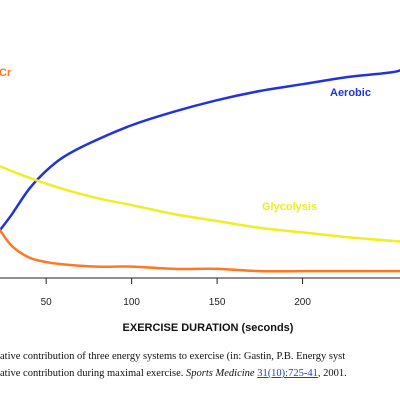 The width and height of the screenshot is (400, 400). Describe the element at coordinates (208, 328) in the screenshot. I see `x-axis-label: EXERCISE DURATION (seconds)` at that location.